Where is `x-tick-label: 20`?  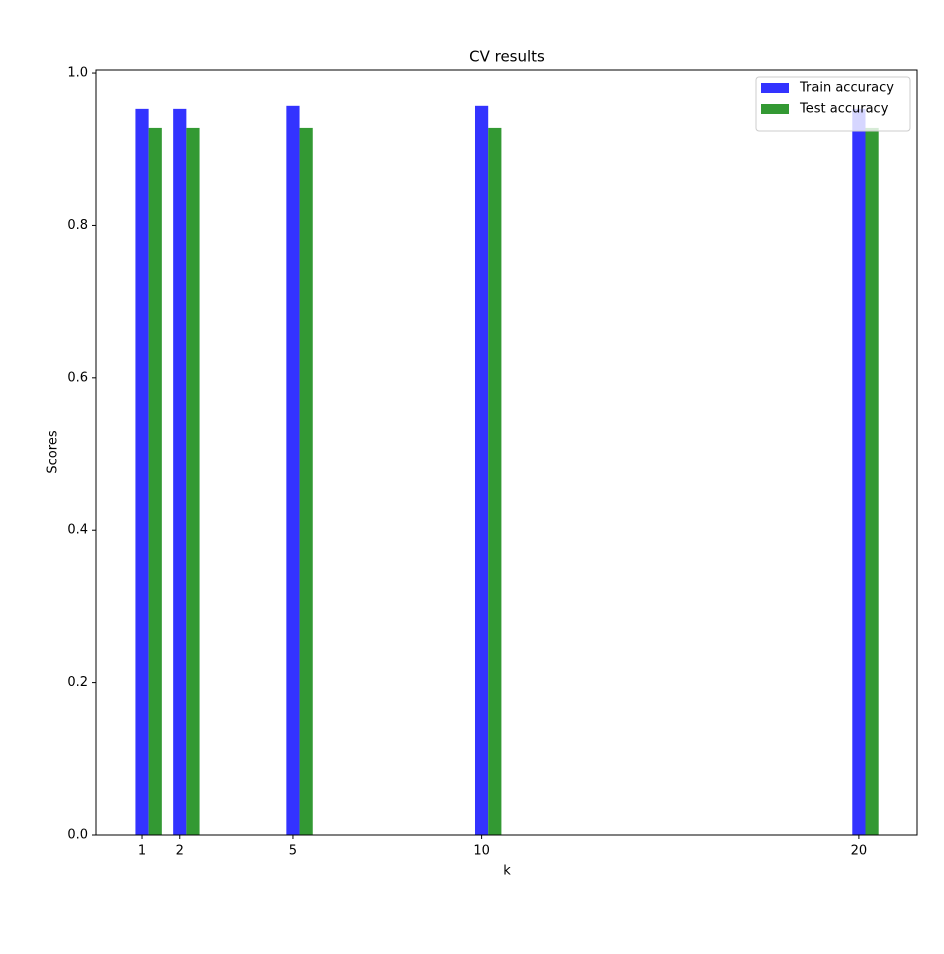 x-tick-label: 20 is located at coordinates (859, 851).